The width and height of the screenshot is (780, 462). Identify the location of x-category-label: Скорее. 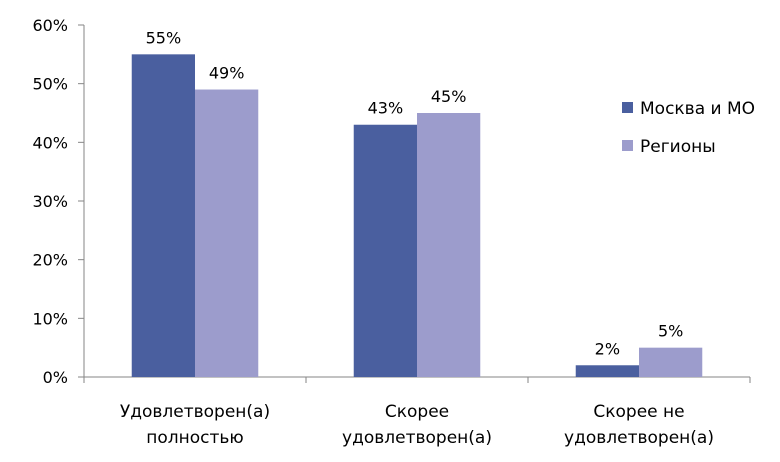
(417, 412).